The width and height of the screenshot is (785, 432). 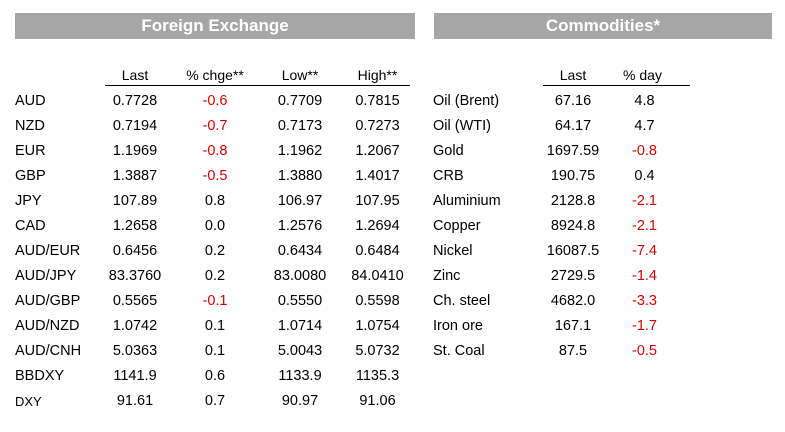 What do you see at coordinates (644, 101) in the screenshot?
I see `commodities-cell-day: 4.8` at bounding box center [644, 101].